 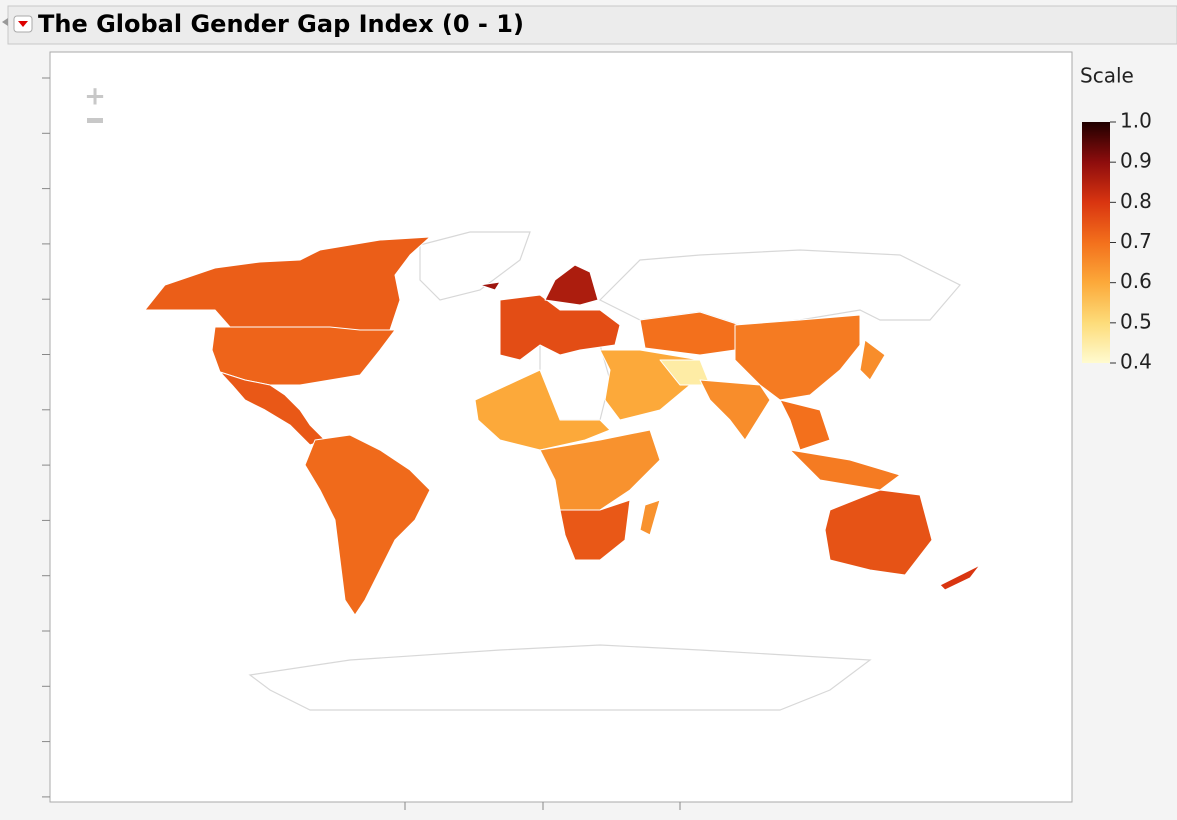 What do you see at coordinates (1096, 242) in the screenshot?
I see `color-bar` at bounding box center [1096, 242].